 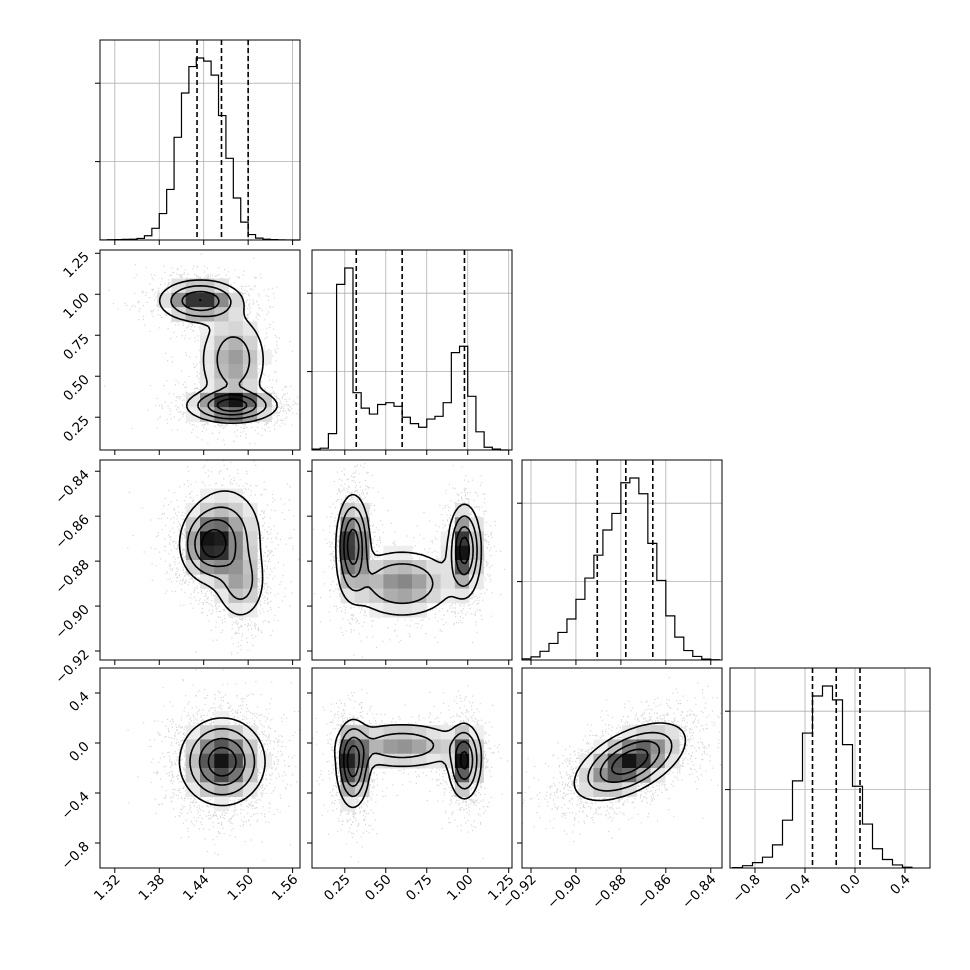 I want to click on y-tick-label-2-3: −0.86, so click(x=72, y=532).